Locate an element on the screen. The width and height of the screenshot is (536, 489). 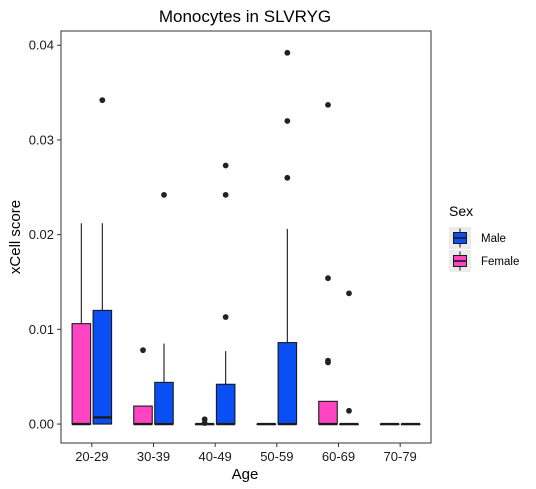
y-tick-label: 0.01 is located at coordinates (41, 329).